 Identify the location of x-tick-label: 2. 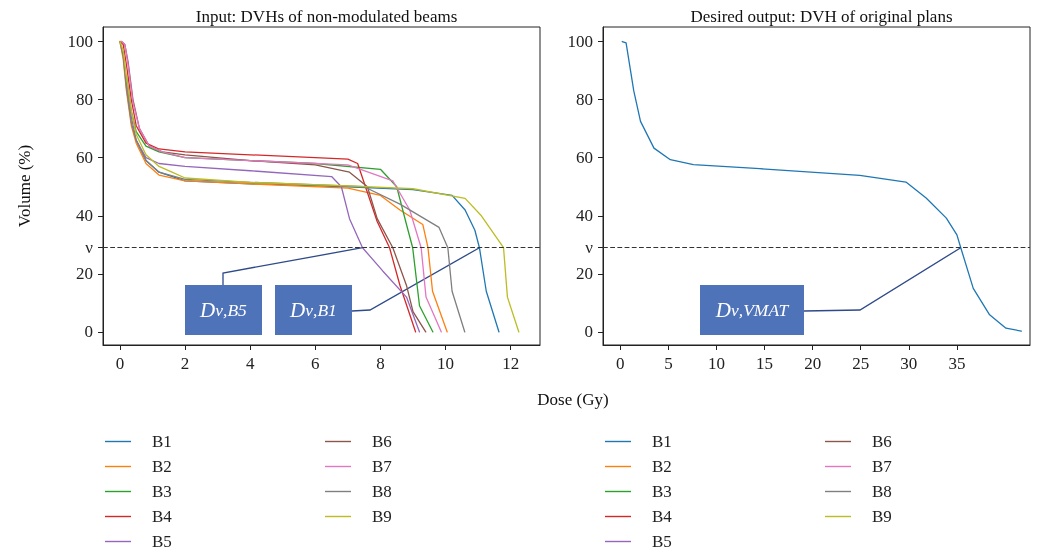
(185, 363).